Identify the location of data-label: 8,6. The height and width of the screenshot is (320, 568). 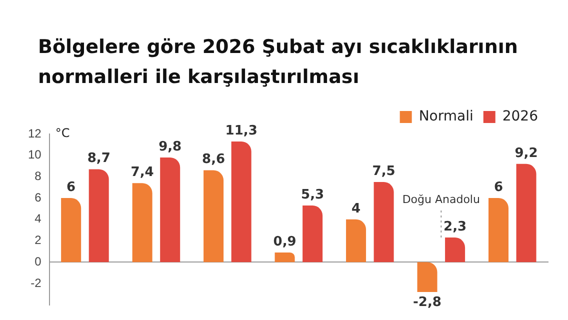
(214, 160).